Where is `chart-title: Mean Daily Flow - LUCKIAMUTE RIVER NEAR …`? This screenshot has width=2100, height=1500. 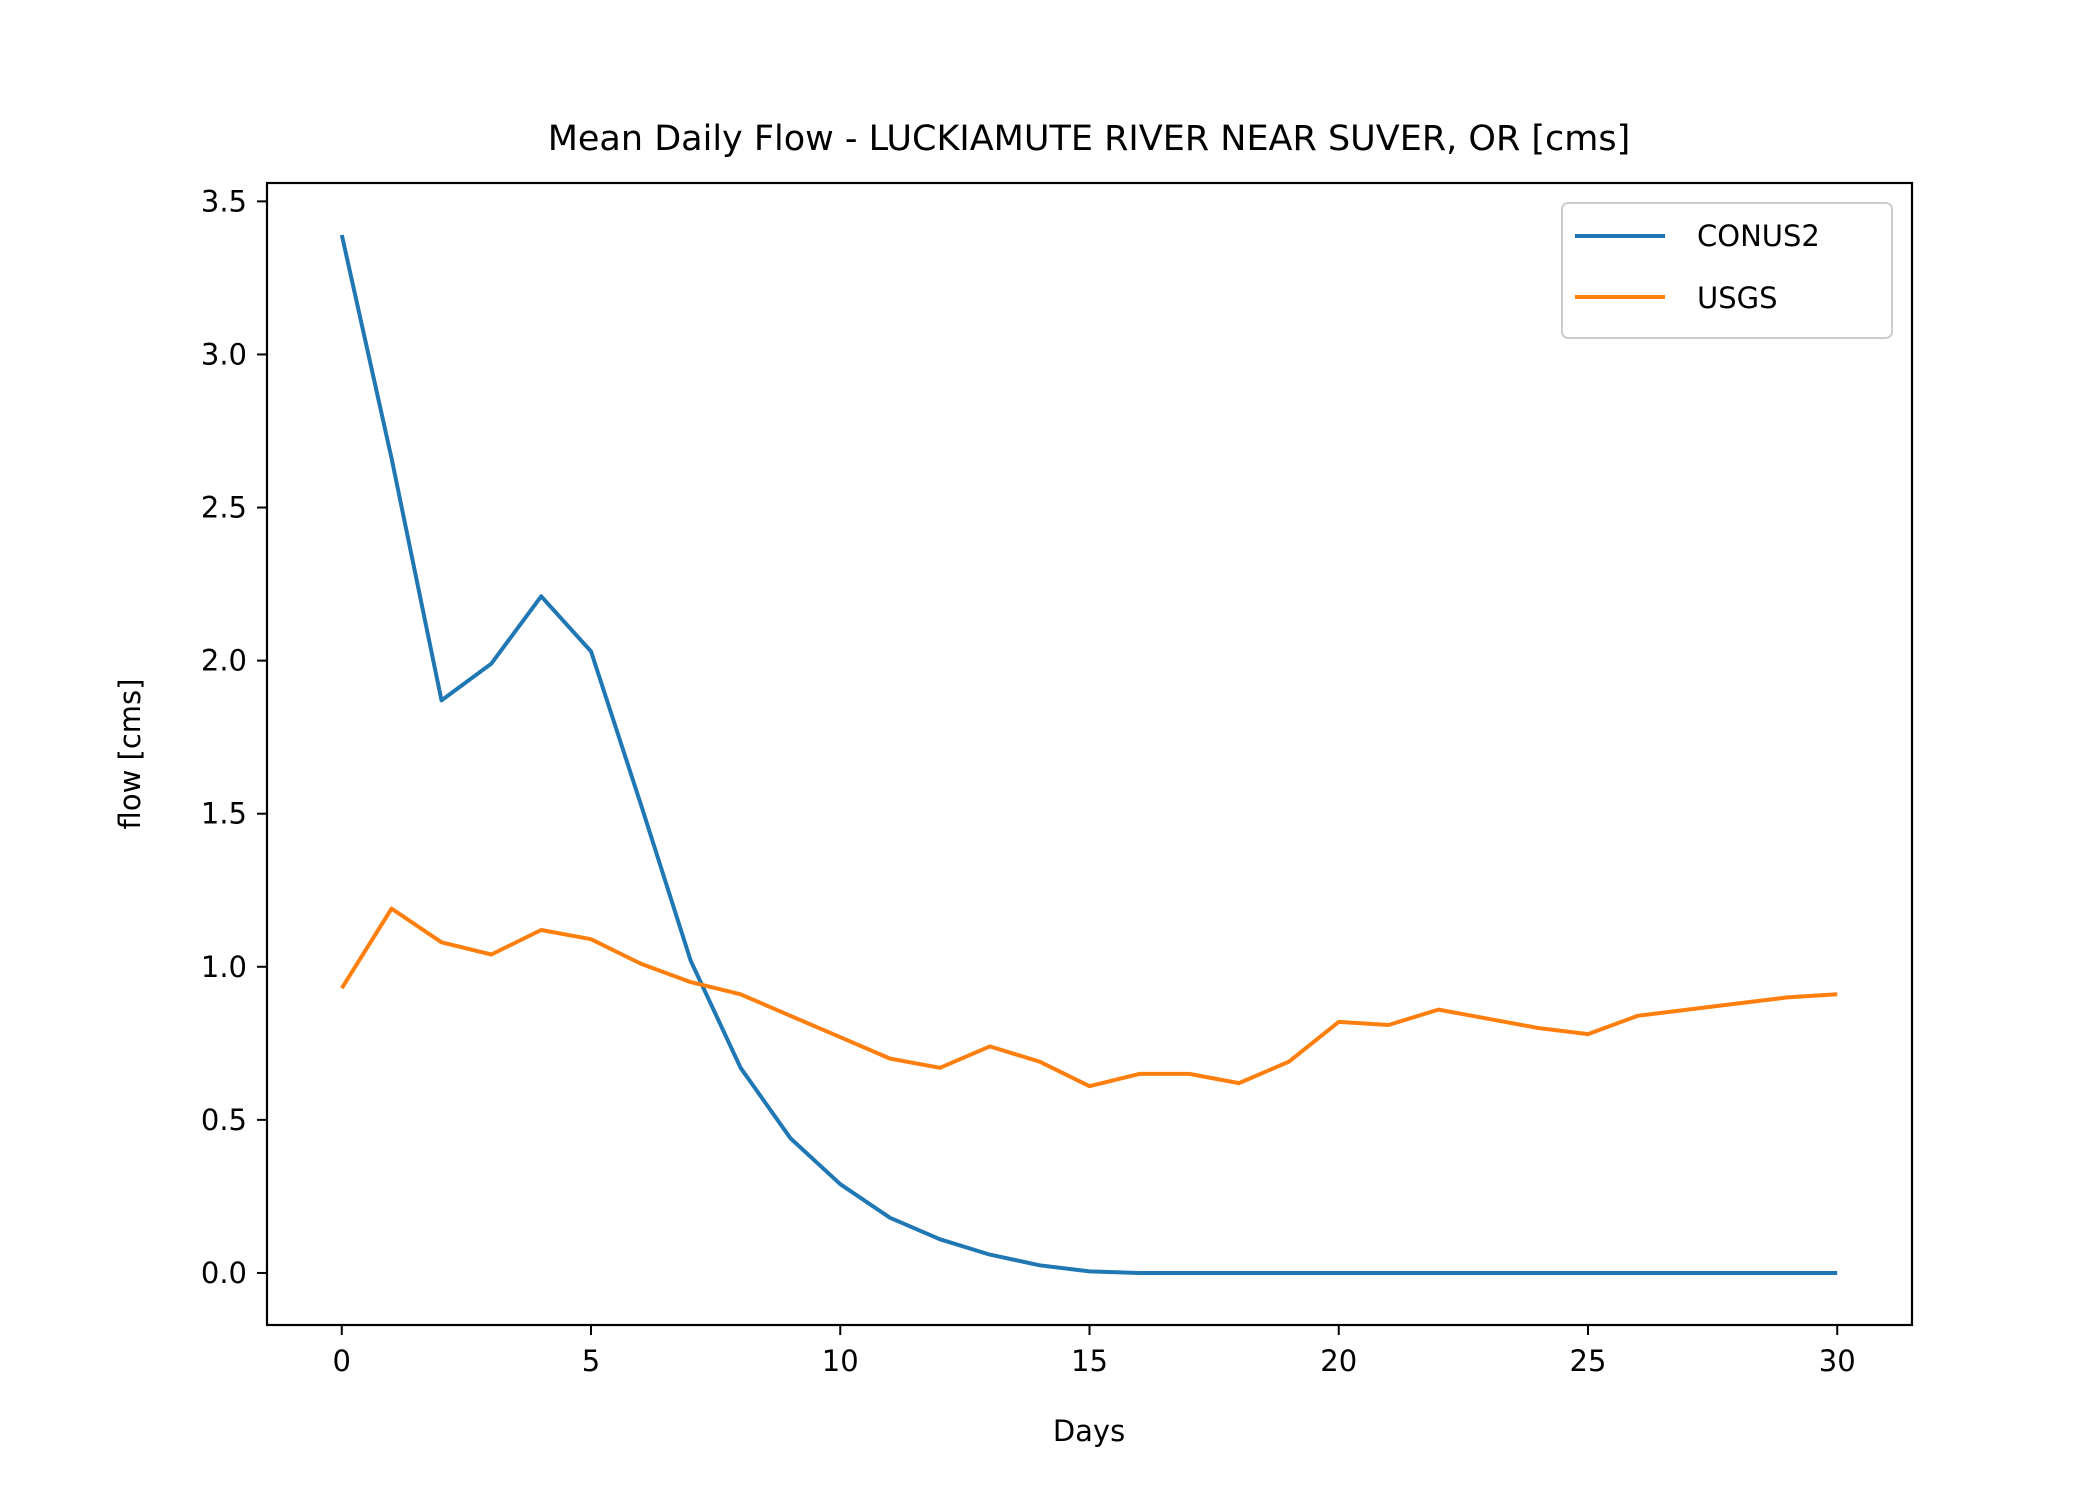 chart-title: Mean Daily Flow - LUCKIAMUTE RIVER NEAR … is located at coordinates (1089, 139).